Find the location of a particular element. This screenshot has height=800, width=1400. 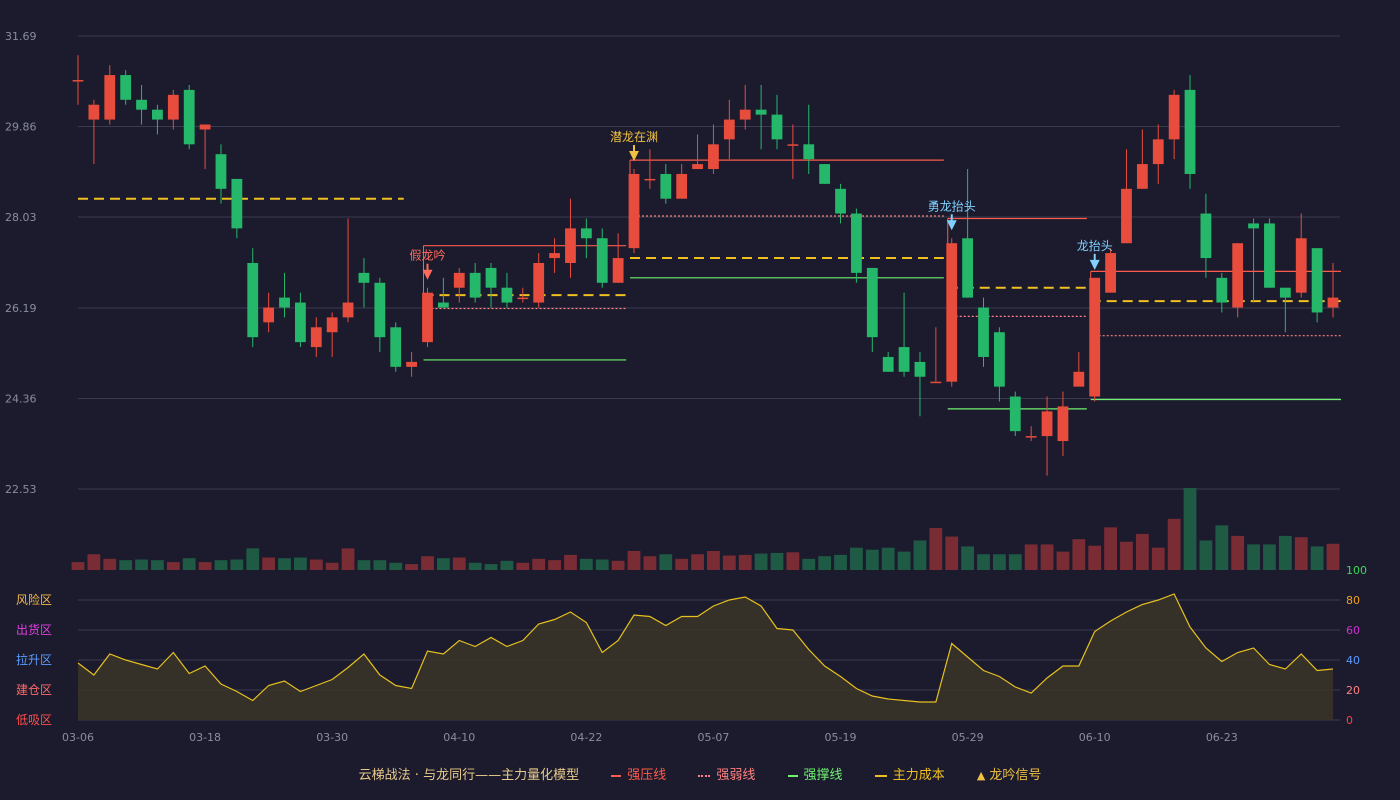

legend-item-weak: 强弱线 is located at coordinates (726, 773).